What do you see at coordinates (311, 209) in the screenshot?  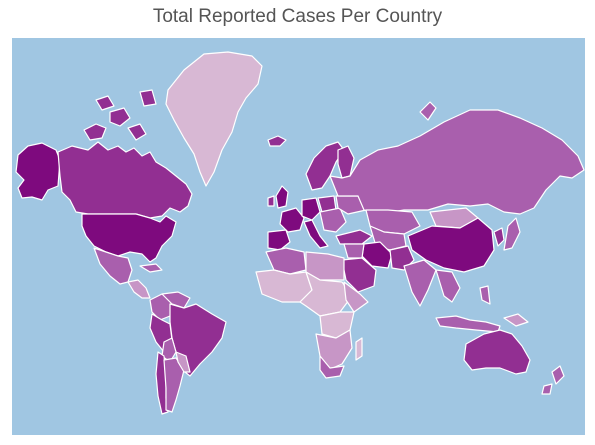 I see `country-germany` at bounding box center [311, 209].